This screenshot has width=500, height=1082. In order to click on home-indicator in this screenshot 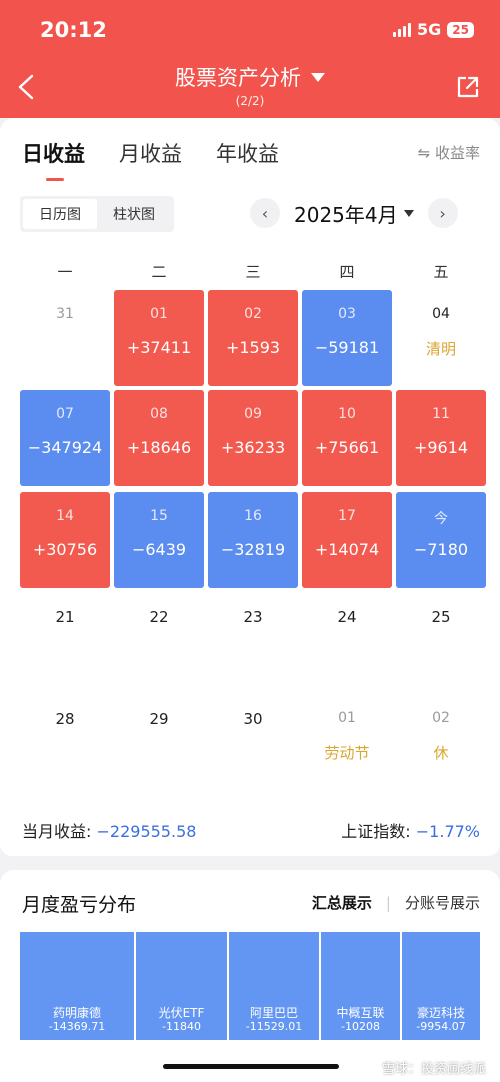, I will do `click(251, 1066)`.